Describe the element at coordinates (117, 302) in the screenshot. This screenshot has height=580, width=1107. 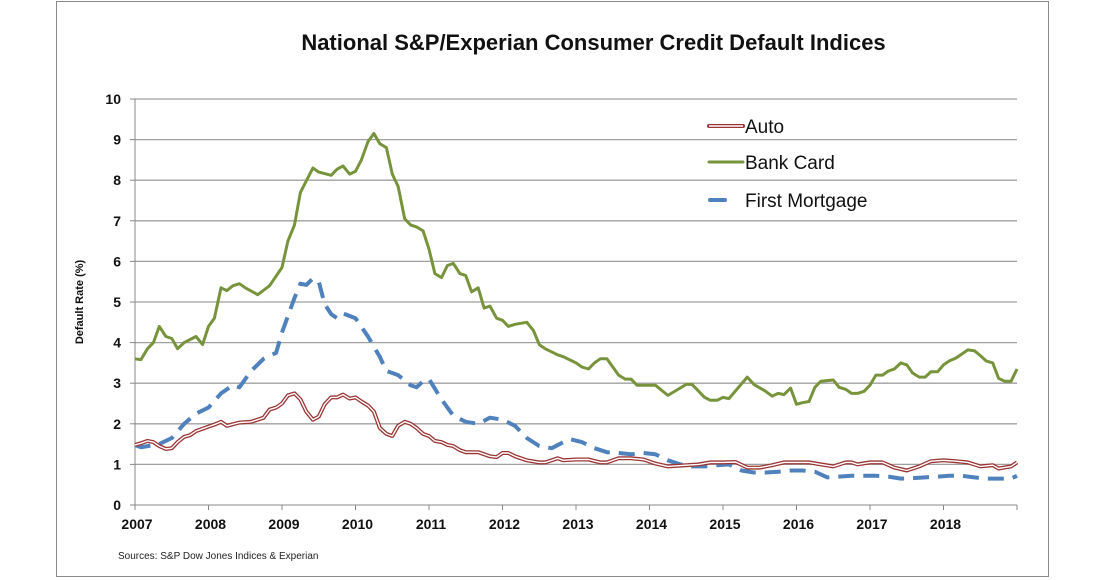
I see `y-tick-label: 5` at that location.